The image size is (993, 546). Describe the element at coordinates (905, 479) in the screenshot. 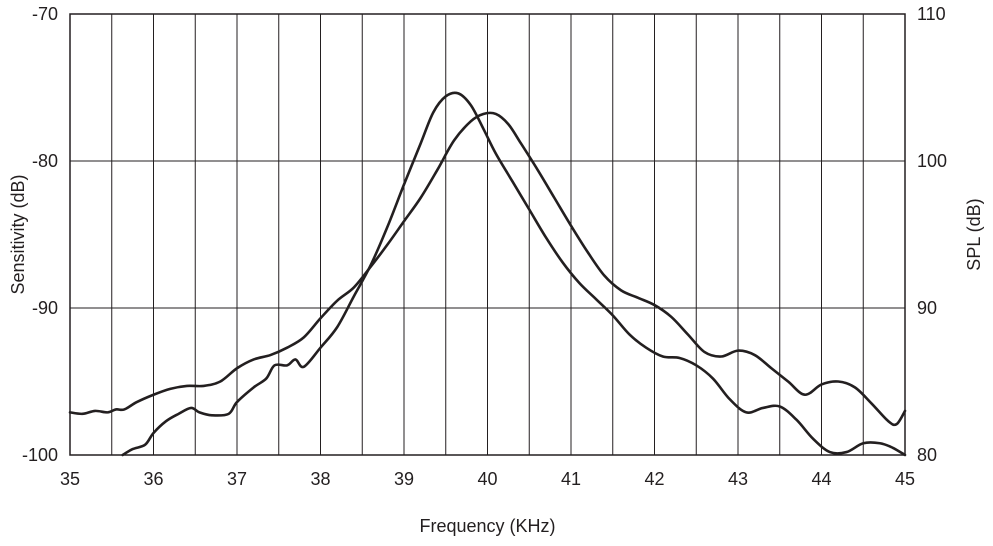

I see `x-tick-label: 45` at that location.